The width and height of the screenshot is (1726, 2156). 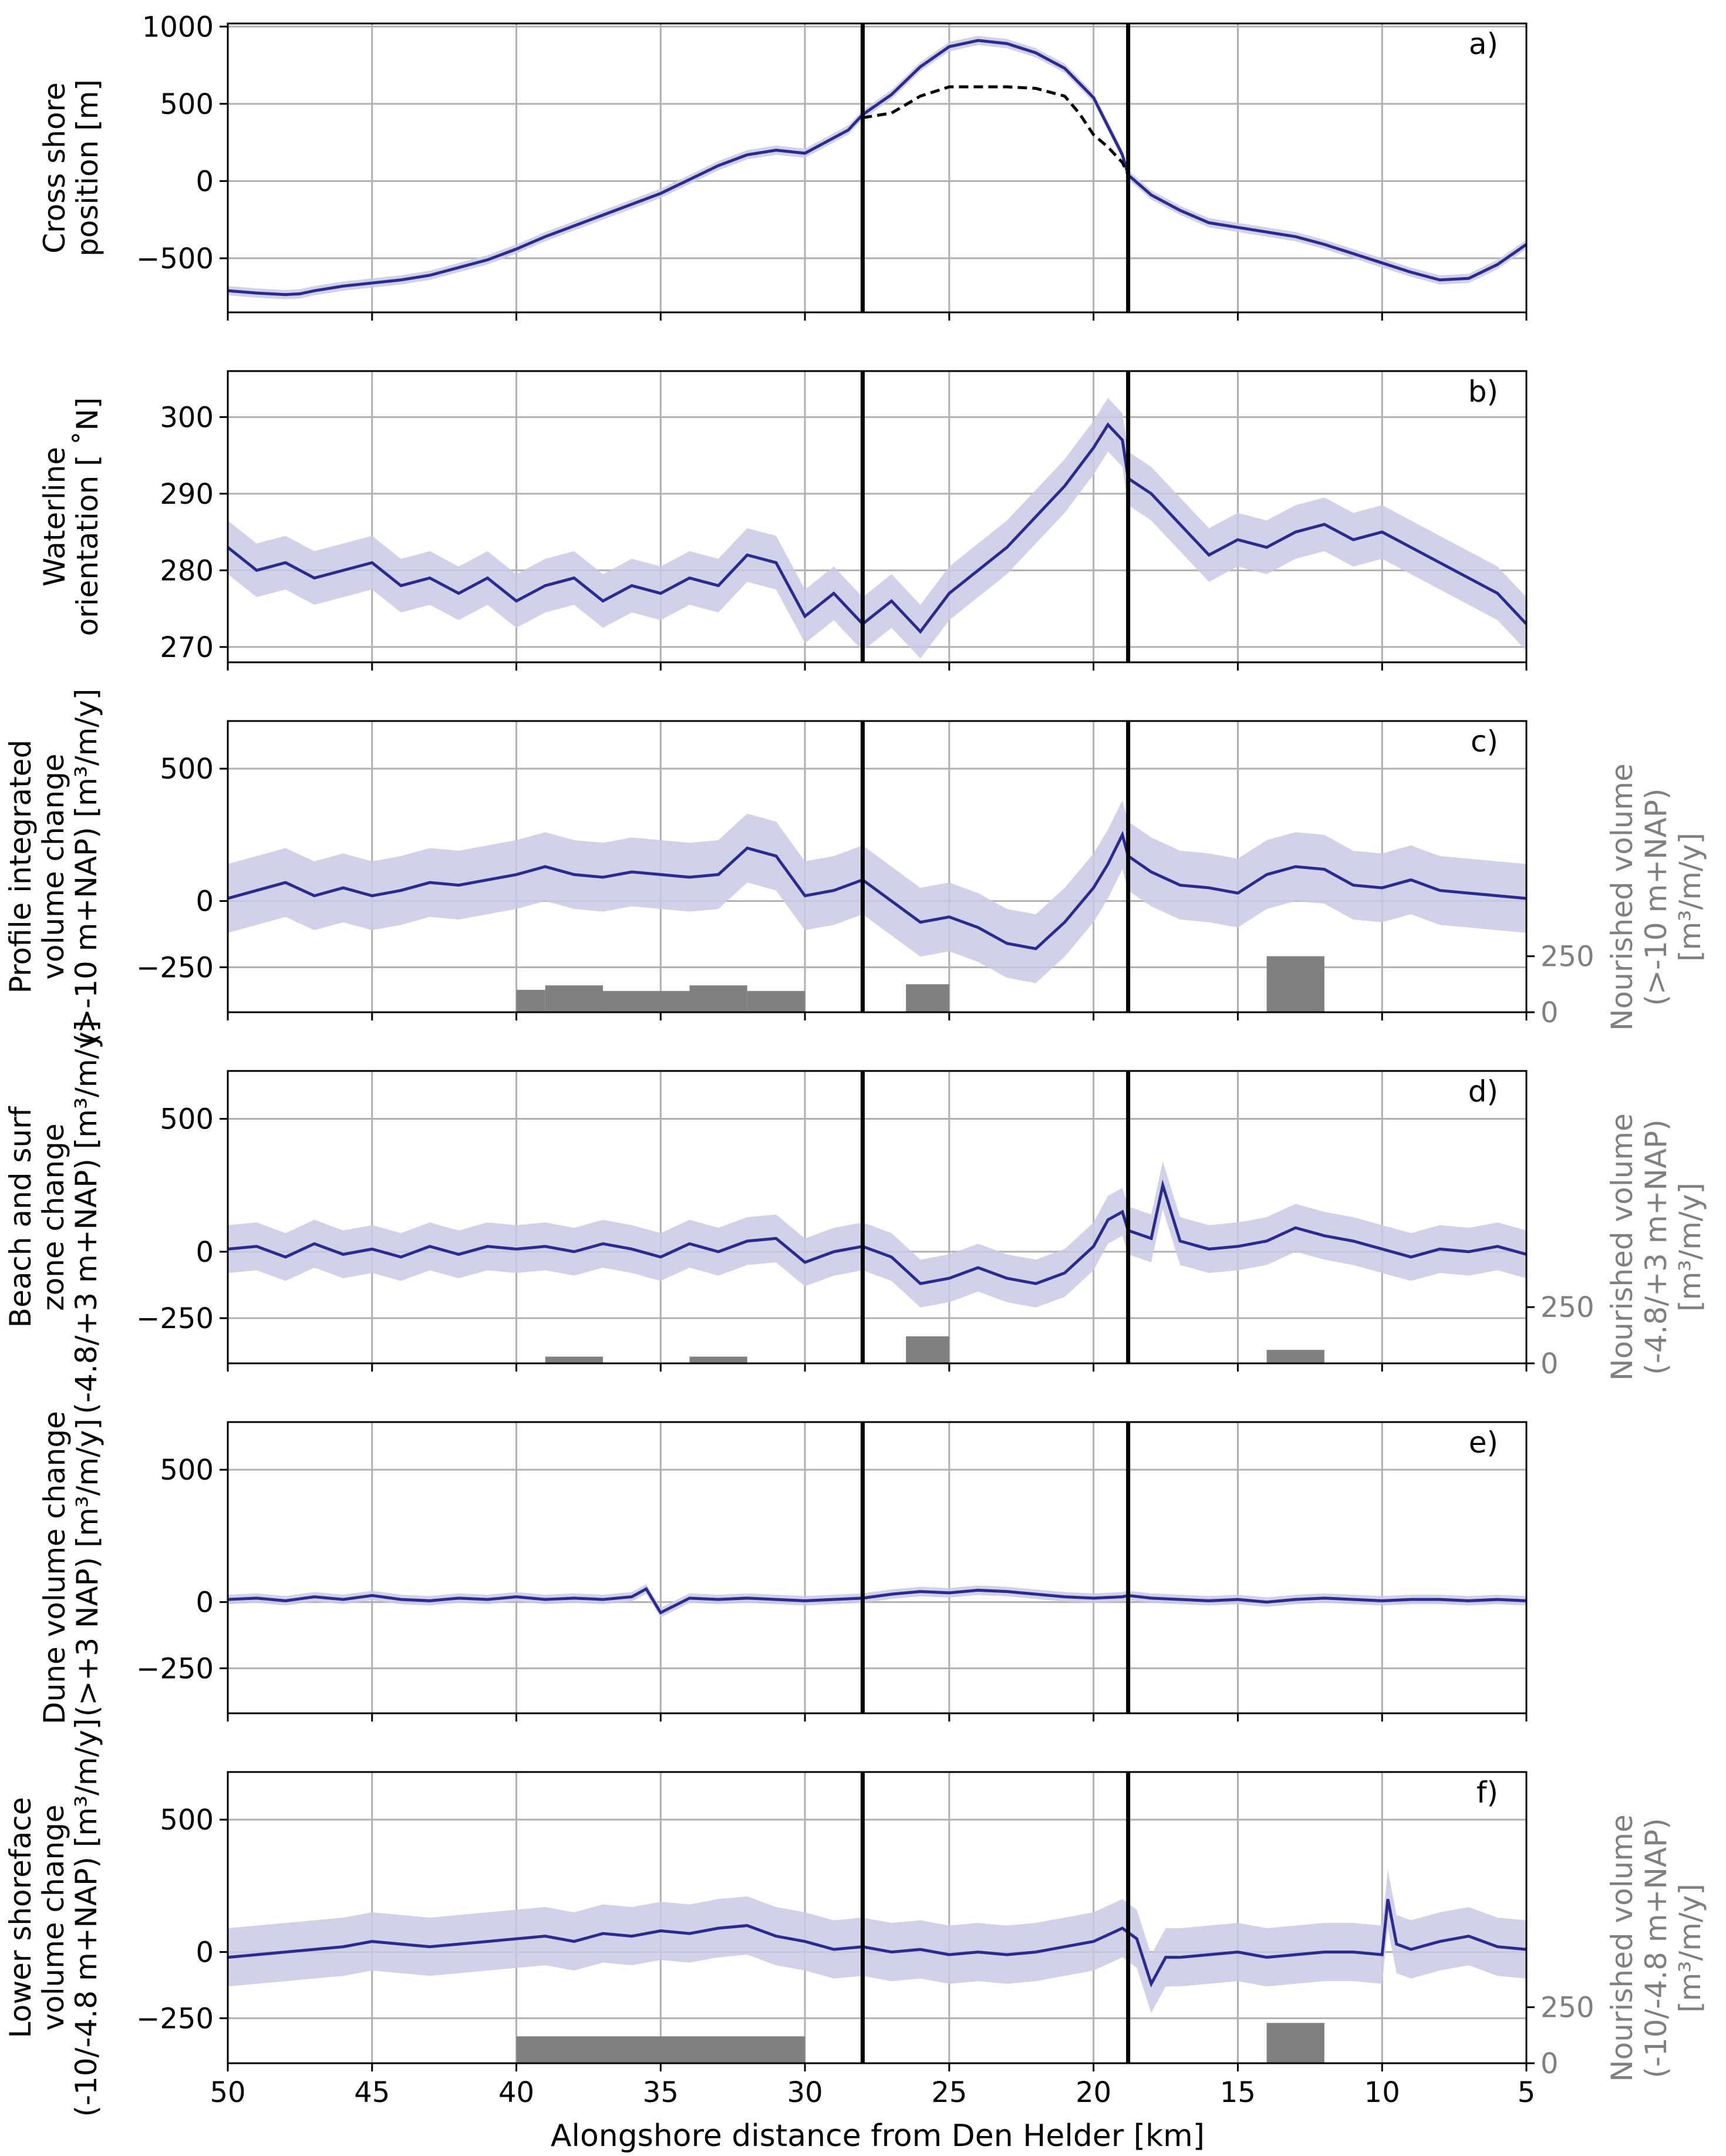 I want to click on y-tick-label: 1000, so click(x=178, y=27).